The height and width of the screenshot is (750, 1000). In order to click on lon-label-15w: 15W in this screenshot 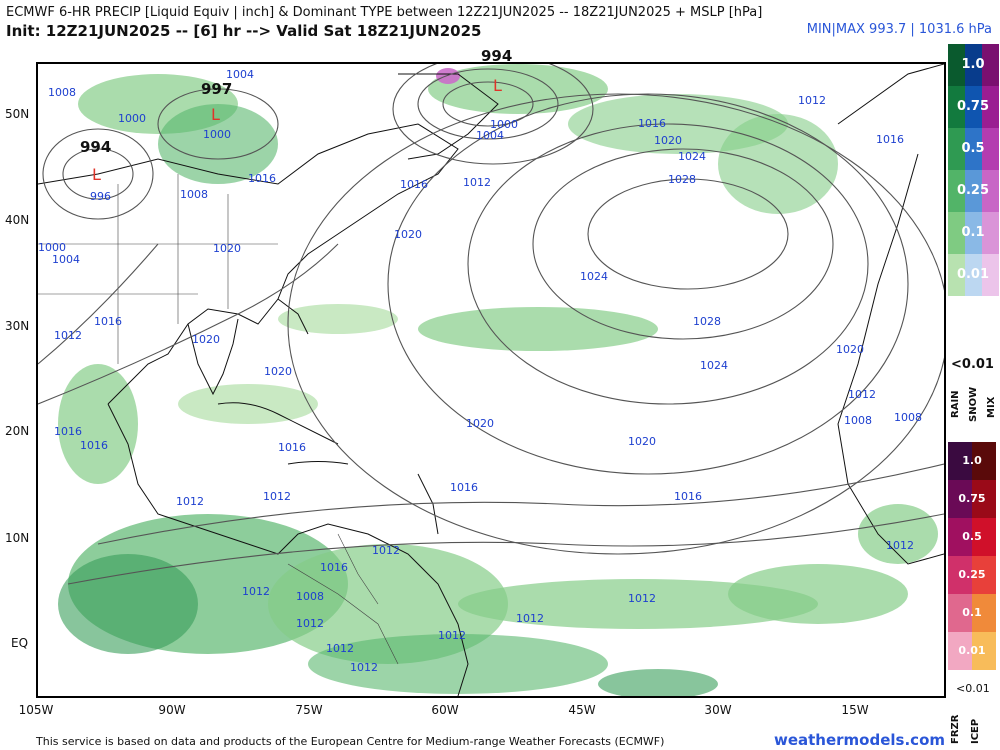, I will do `click(855, 710)`.